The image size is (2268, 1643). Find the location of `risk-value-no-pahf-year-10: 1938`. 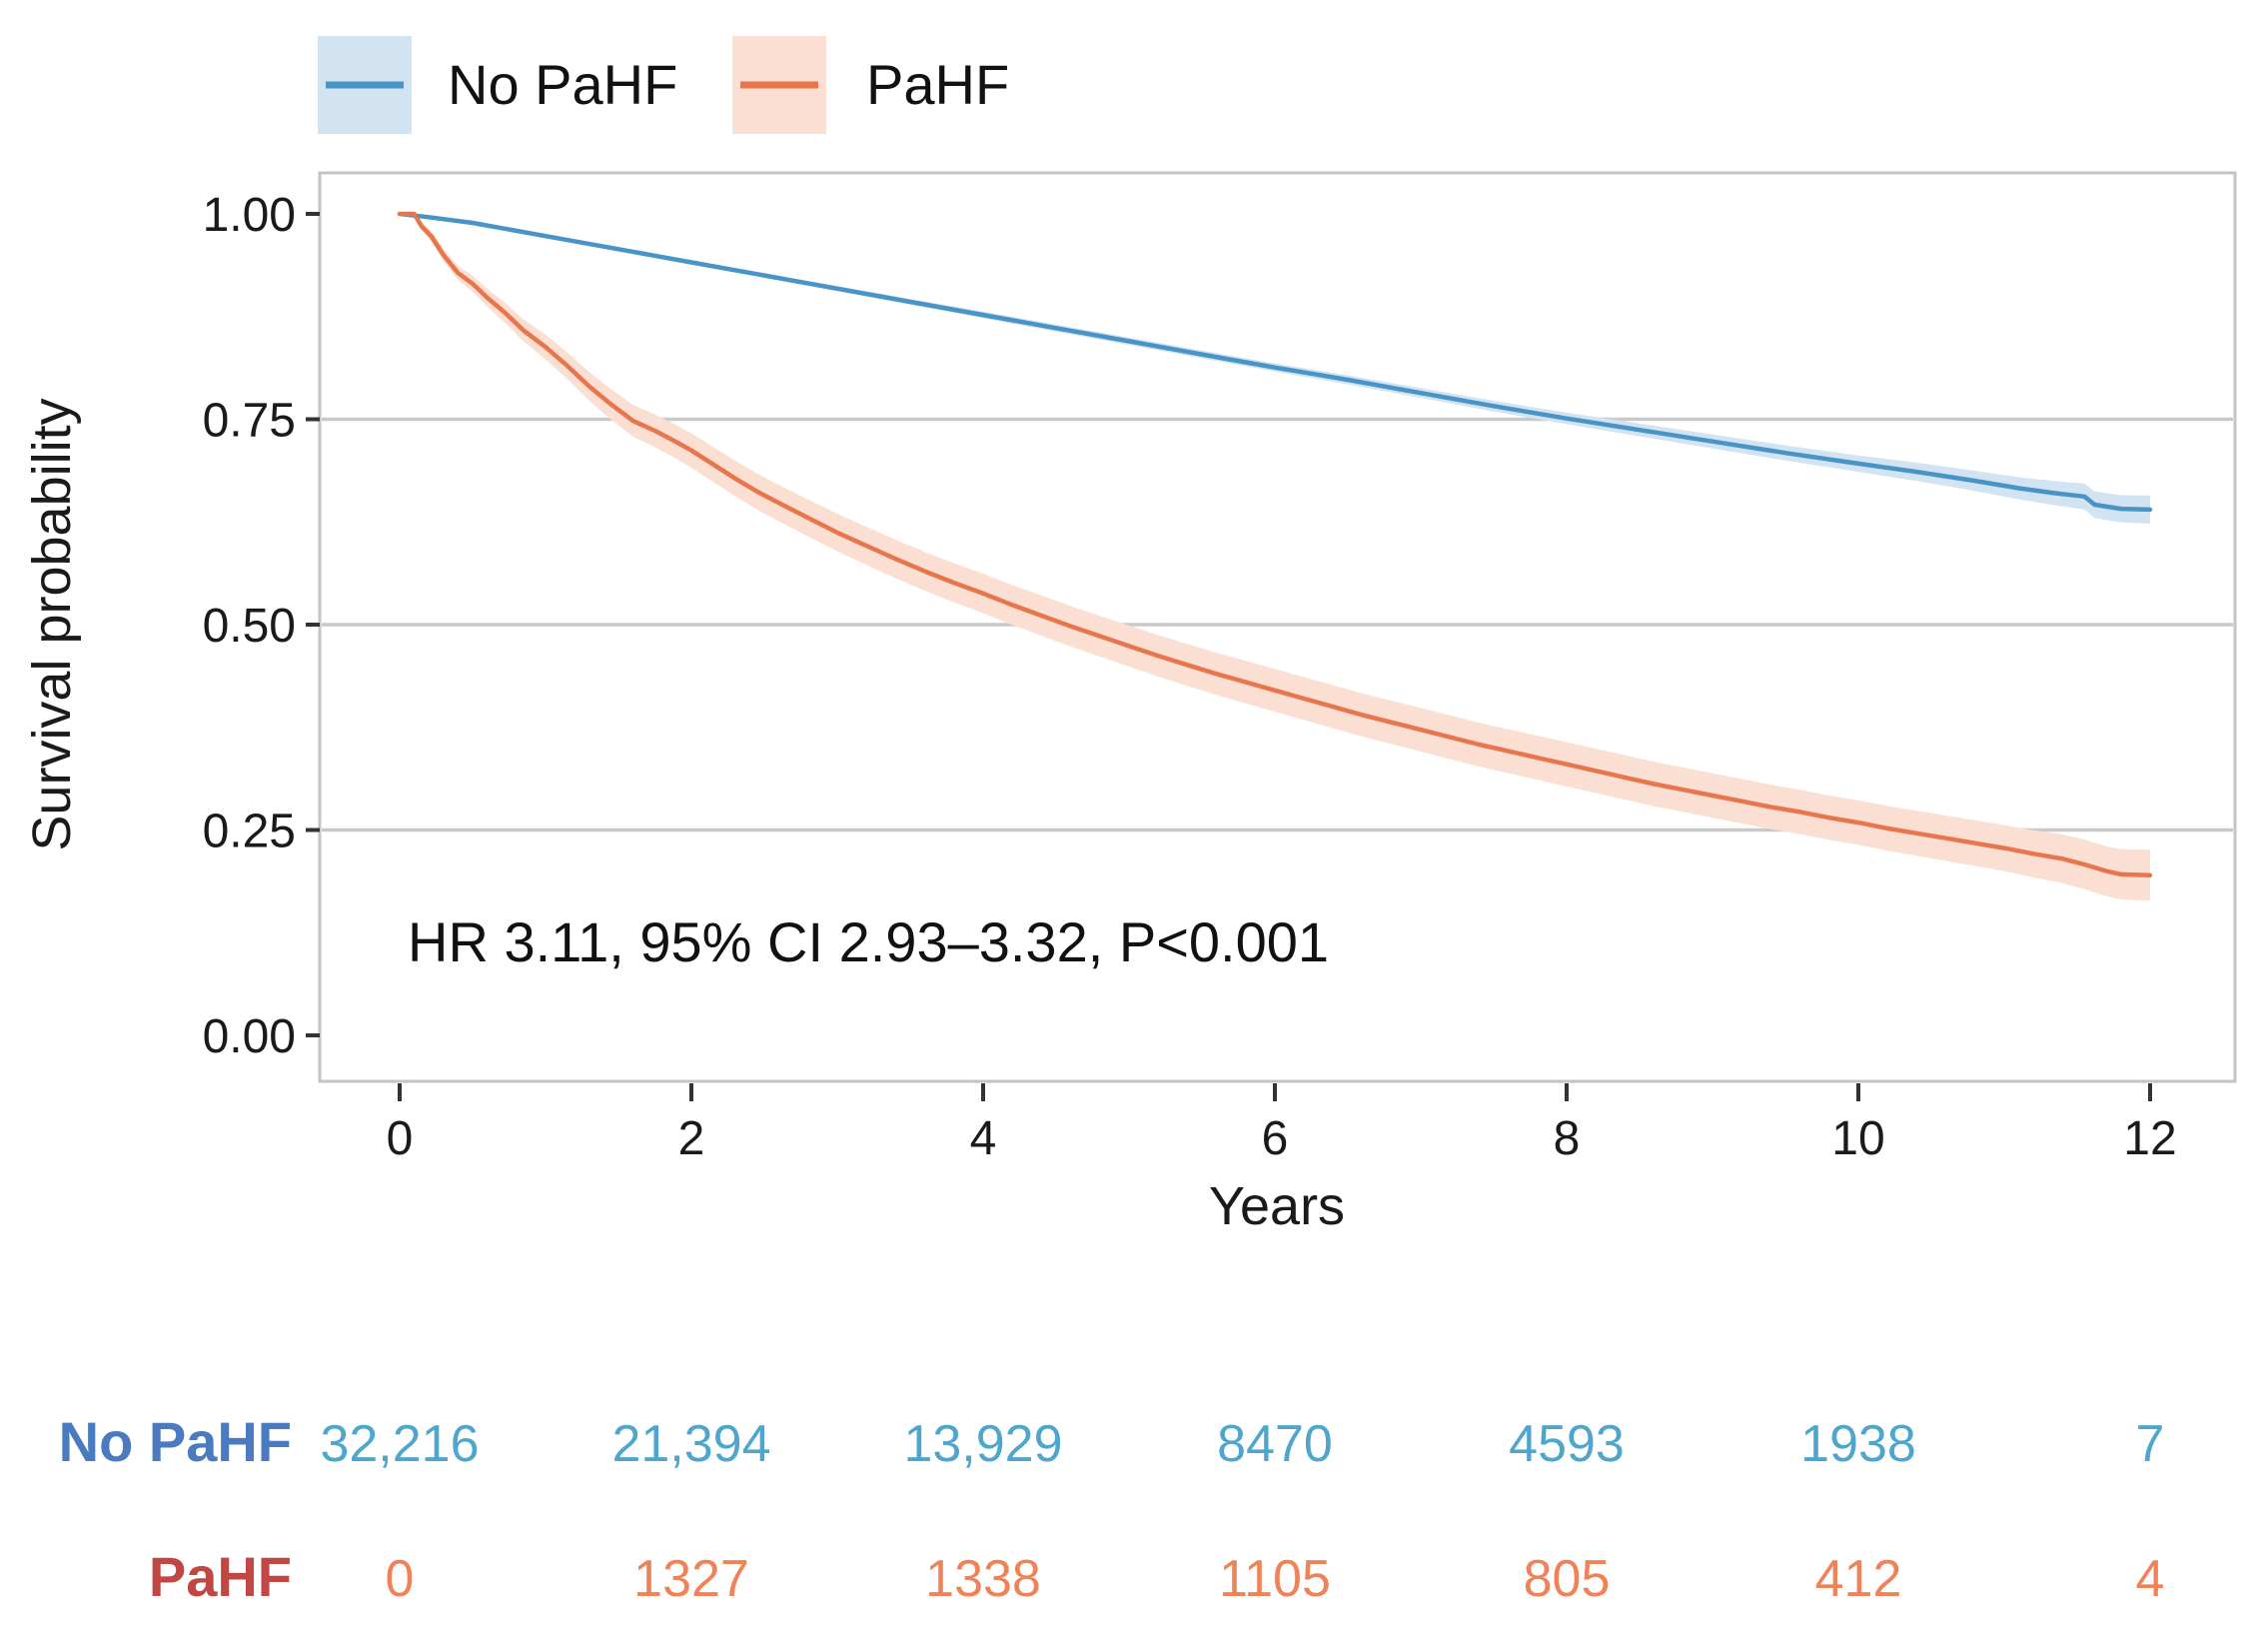

risk-value-no-pahf-year-10: 1938 is located at coordinates (1858, 1444).